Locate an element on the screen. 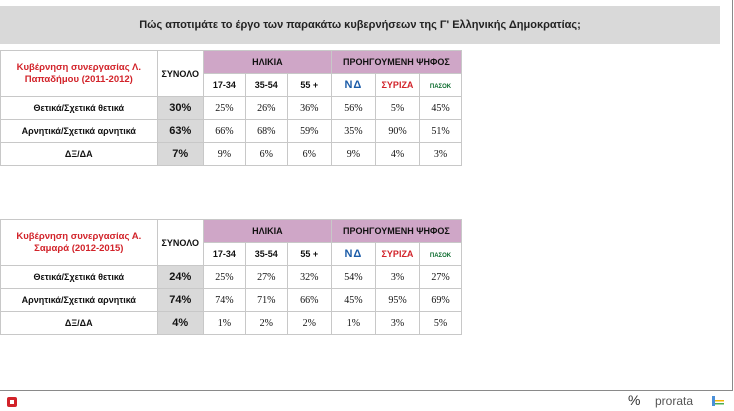 This screenshot has height=411, width=734. total-value: 30% is located at coordinates (180, 108).